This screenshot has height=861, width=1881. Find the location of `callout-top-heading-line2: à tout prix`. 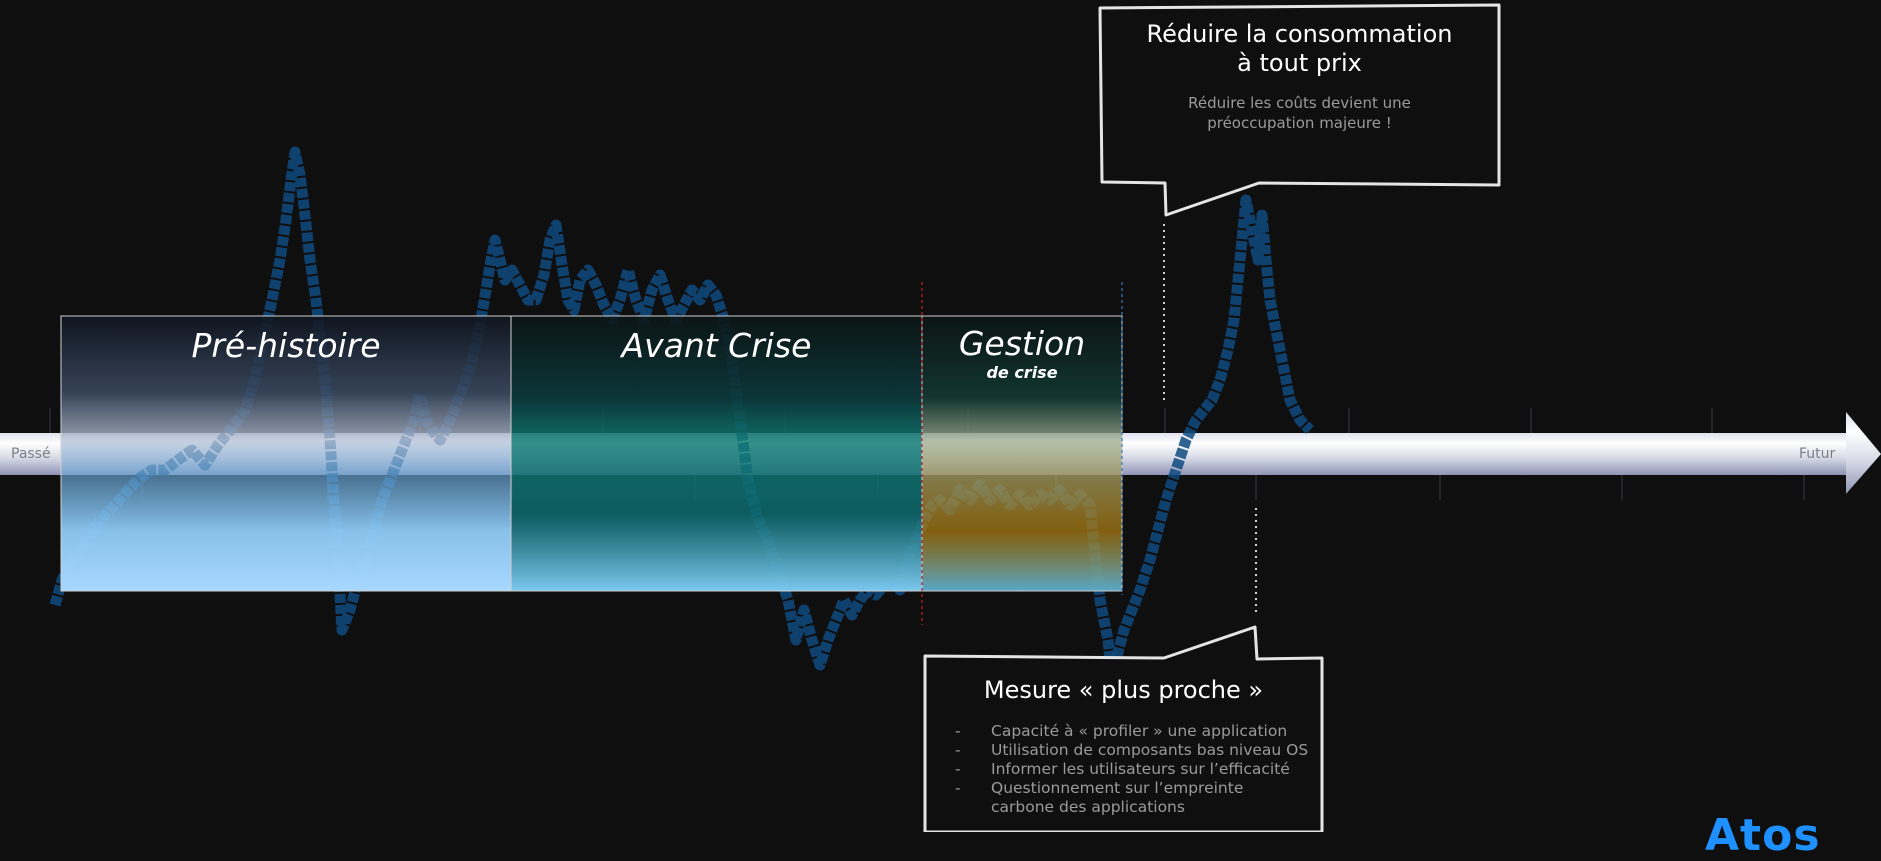

callout-top-heading-line2: à tout prix is located at coordinates (1299, 63).